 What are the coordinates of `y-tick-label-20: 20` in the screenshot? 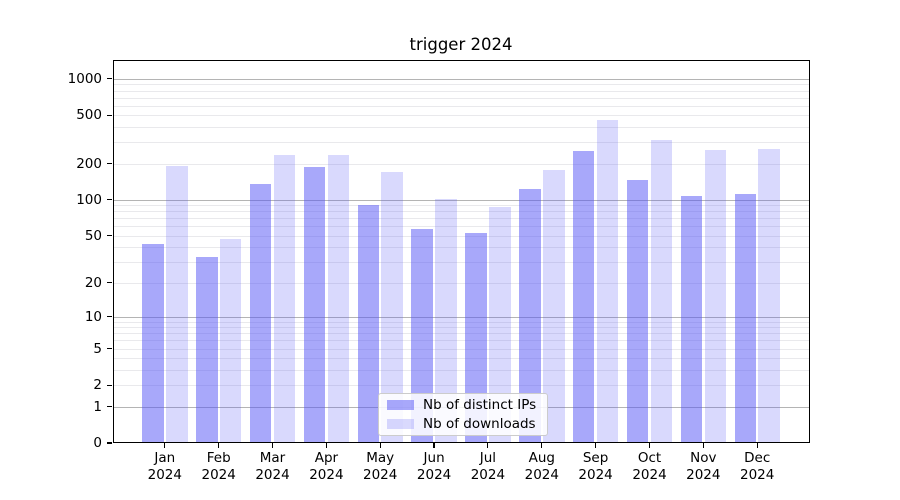 It's located at (93, 282).